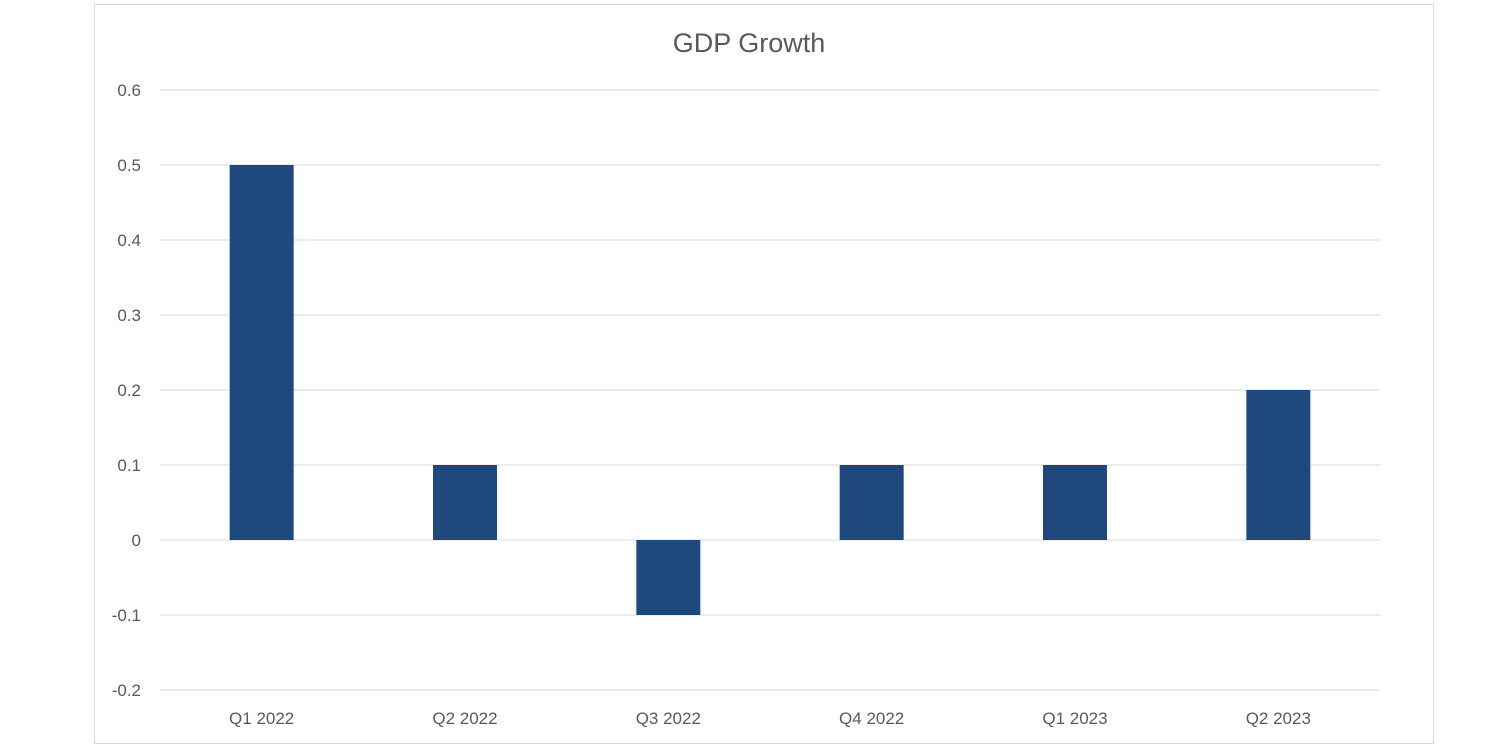 This screenshot has height=750, width=1500. I want to click on y-tick-label: -0.2, so click(126, 690).